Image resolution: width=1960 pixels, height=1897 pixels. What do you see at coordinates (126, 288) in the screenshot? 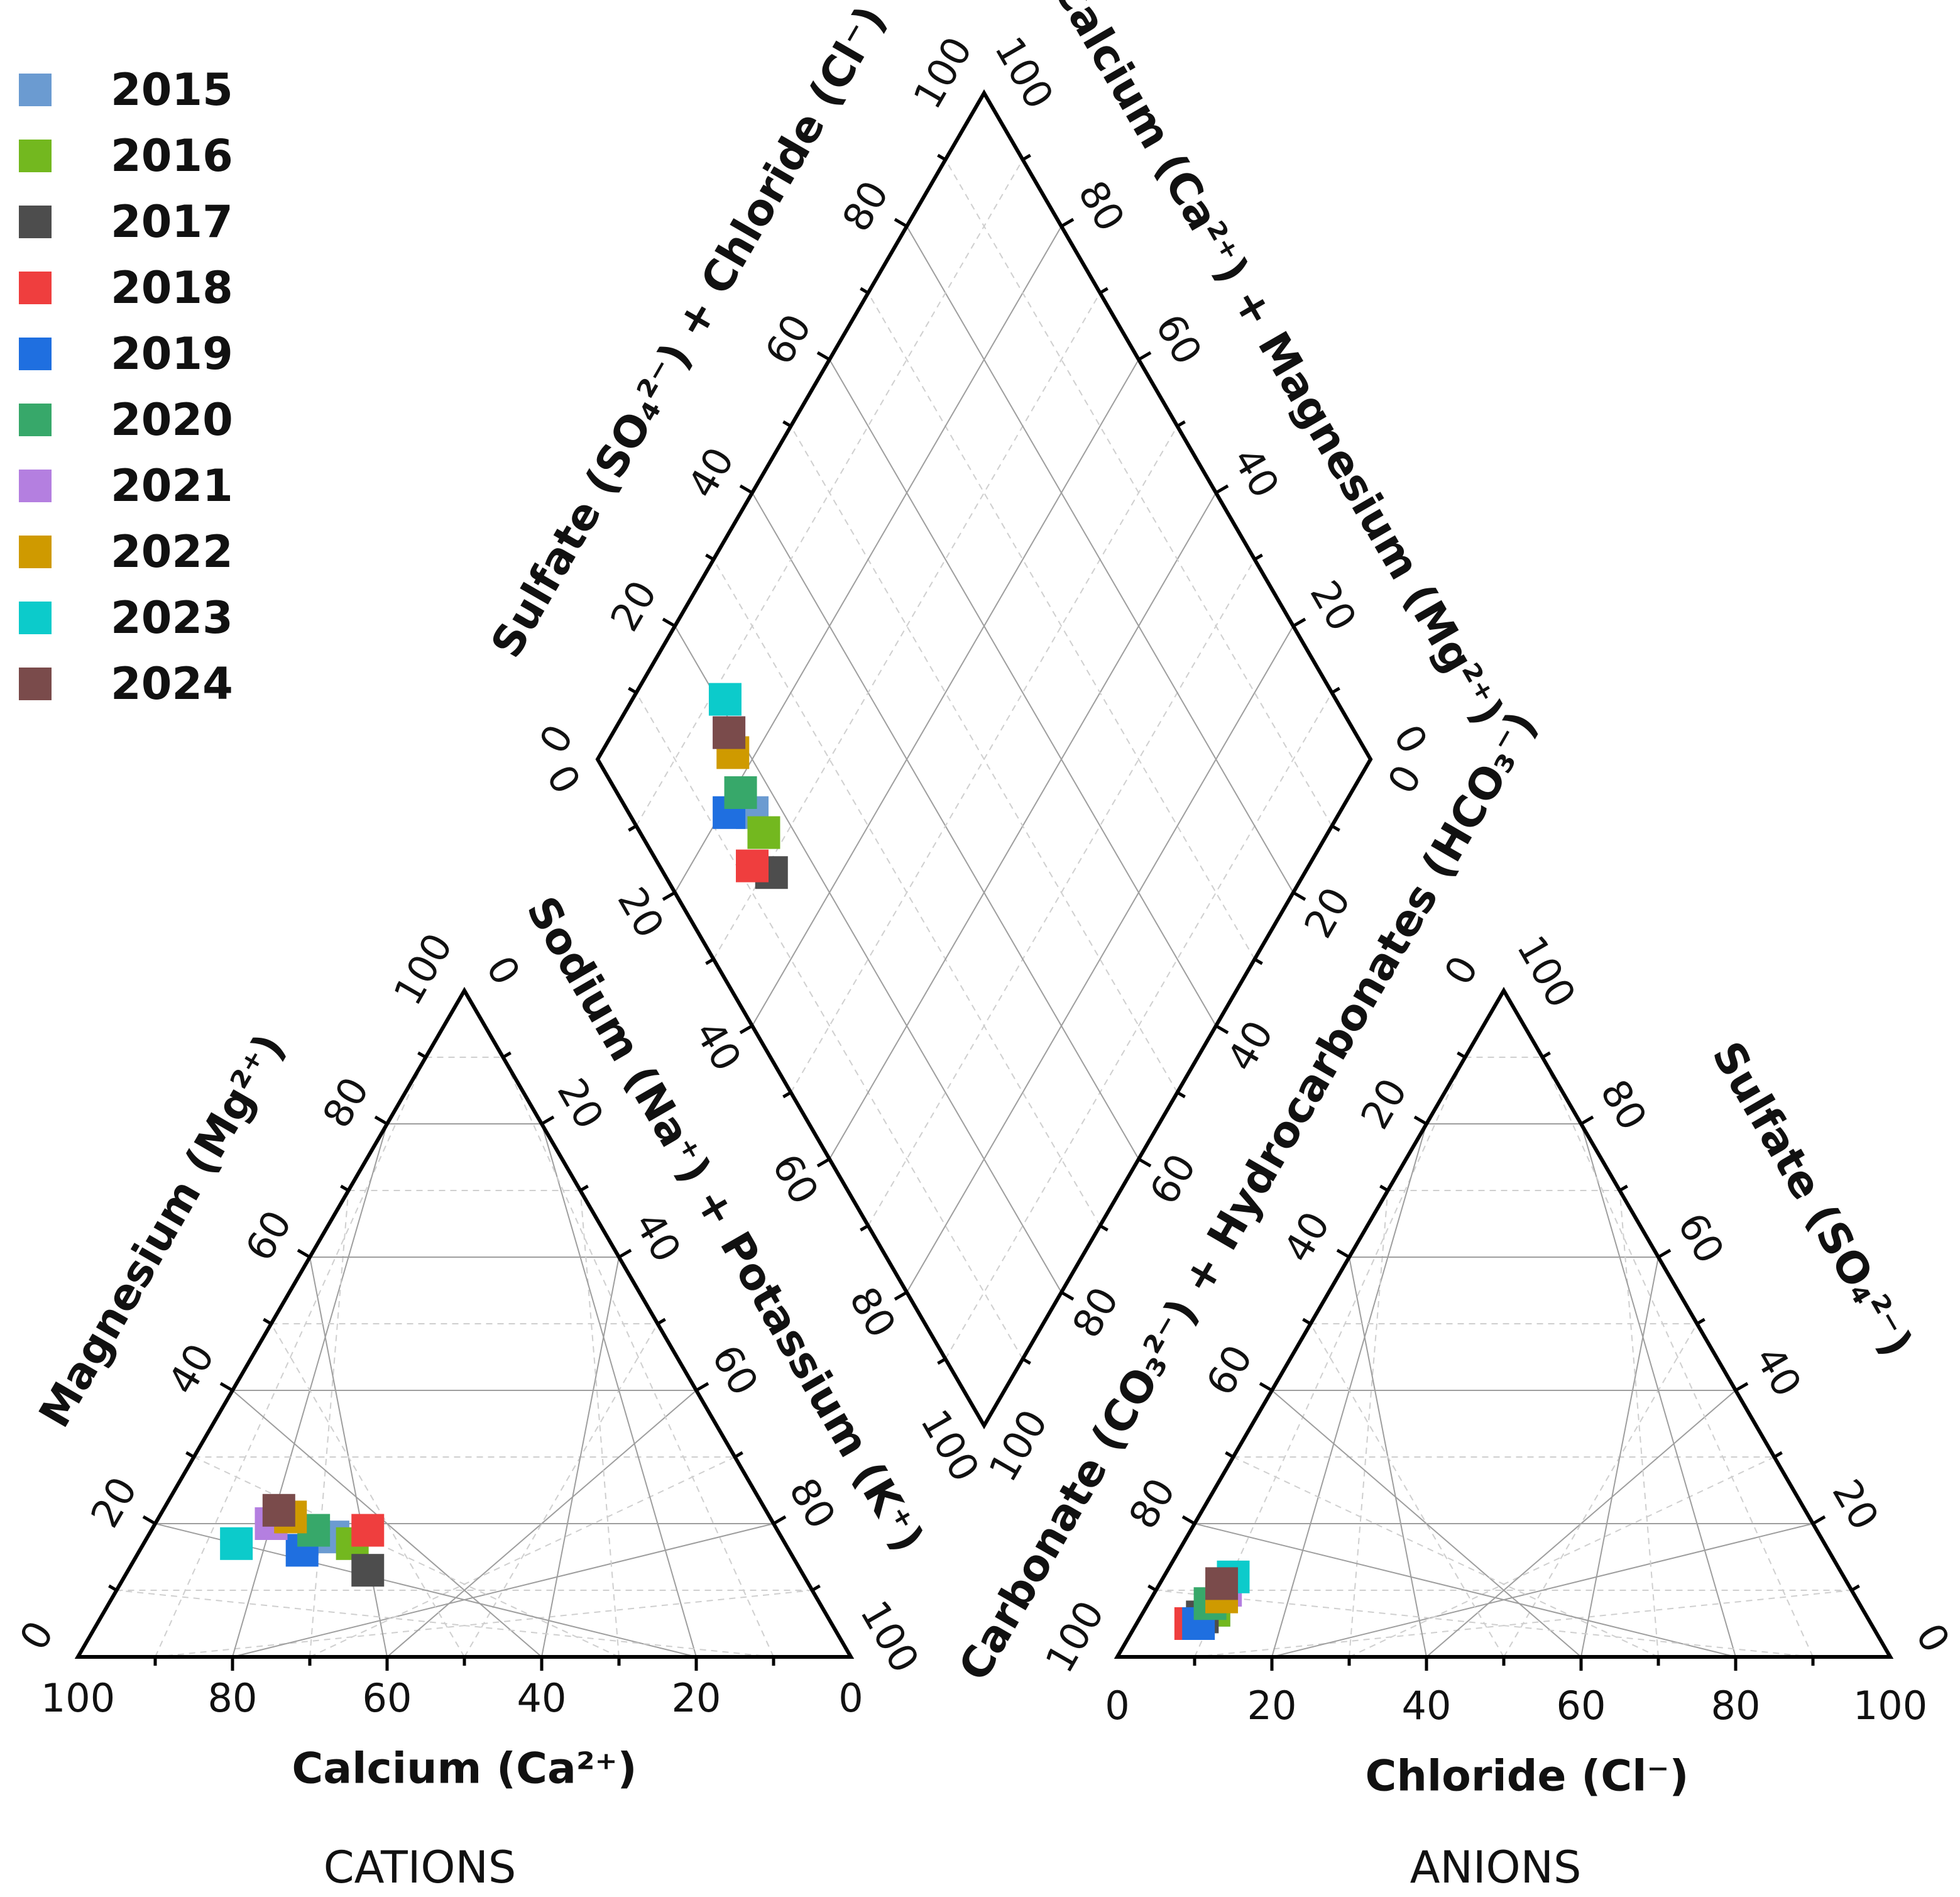
I see `legend-item-2018: 2018` at bounding box center [126, 288].